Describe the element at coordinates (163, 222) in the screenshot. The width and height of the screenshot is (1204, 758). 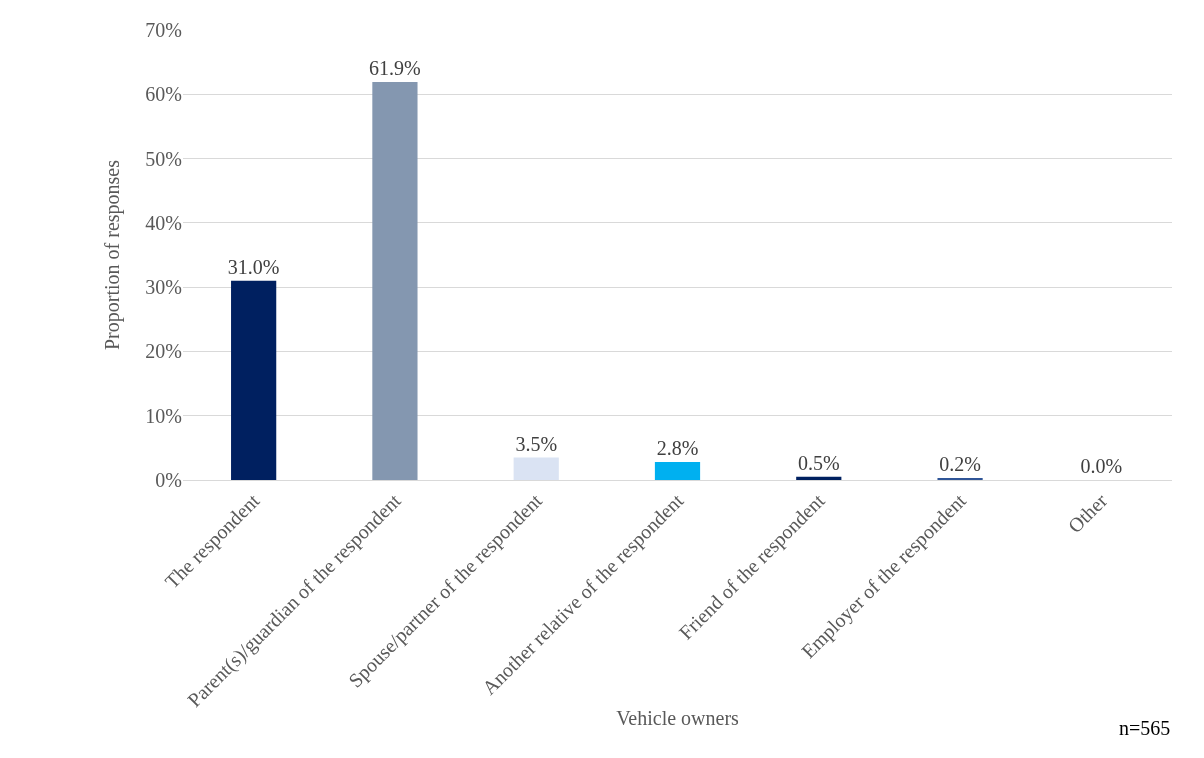
I see `y-tick-label: 40%` at that location.